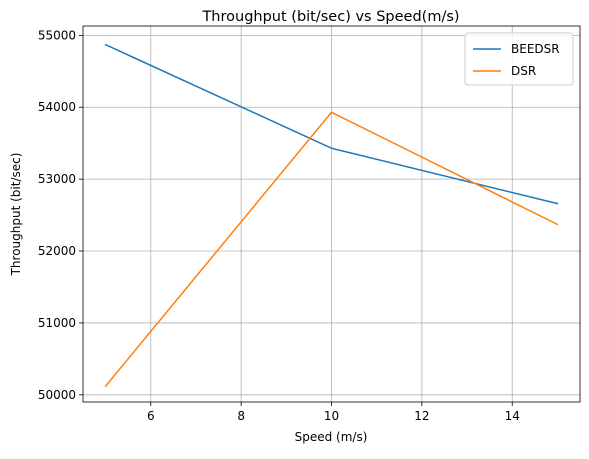 The width and height of the screenshot is (589, 459). What do you see at coordinates (57, 251) in the screenshot?
I see `y-tick-label: 52000` at bounding box center [57, 251].